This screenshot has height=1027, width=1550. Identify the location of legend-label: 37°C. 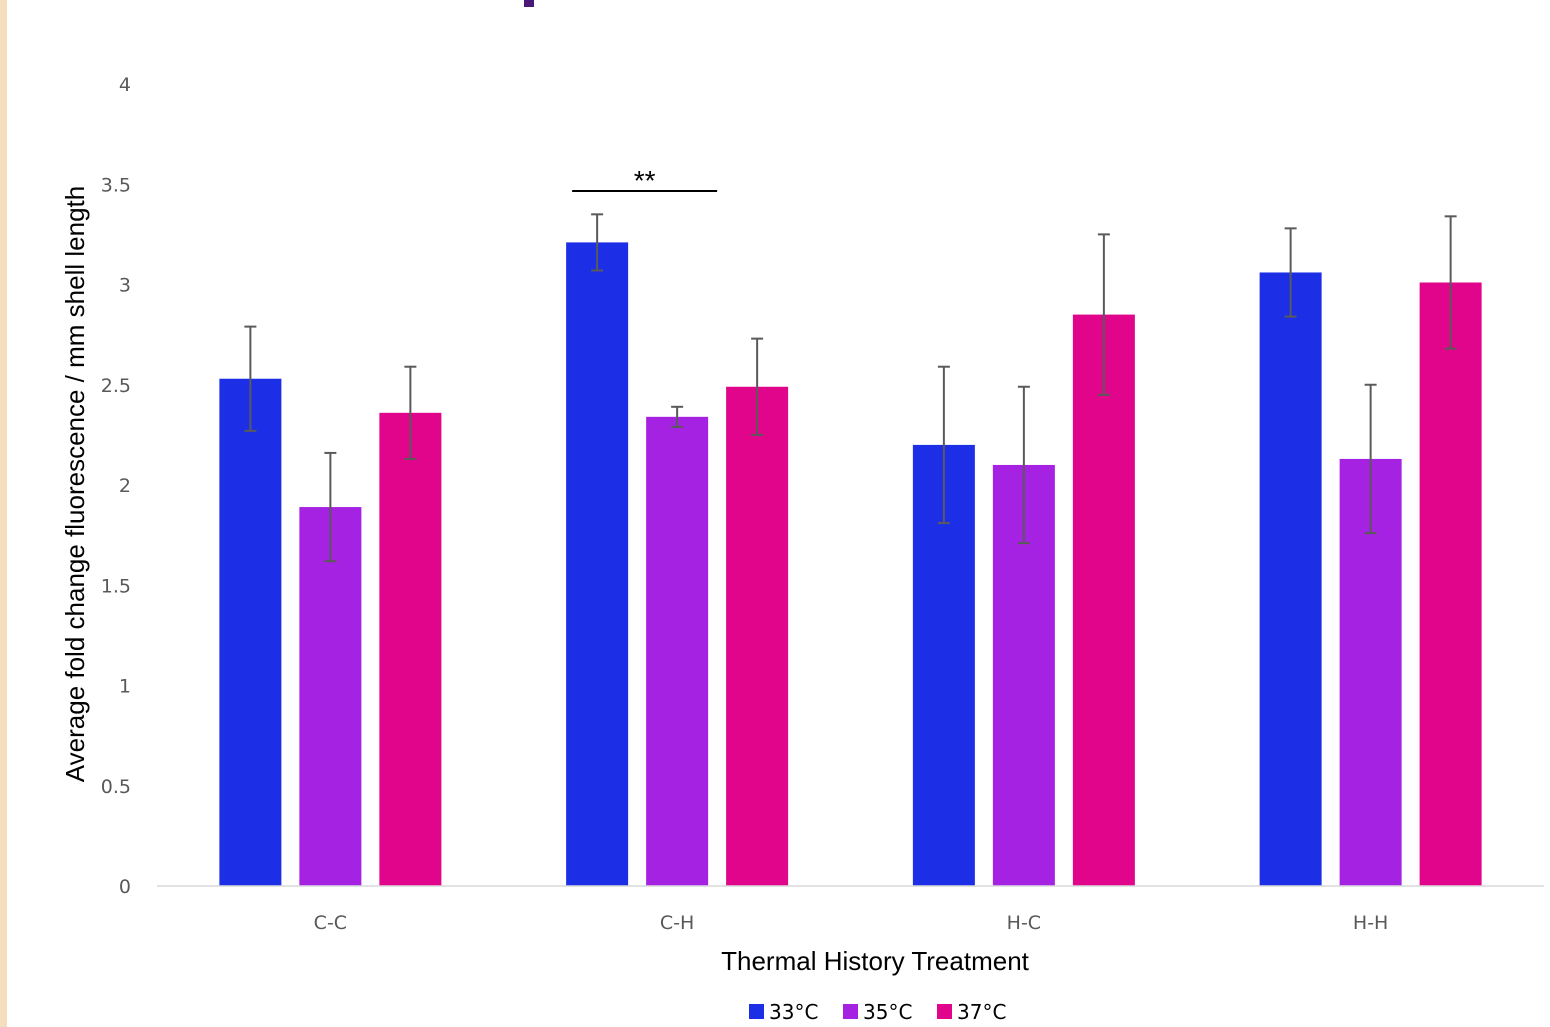
(981, 1012).